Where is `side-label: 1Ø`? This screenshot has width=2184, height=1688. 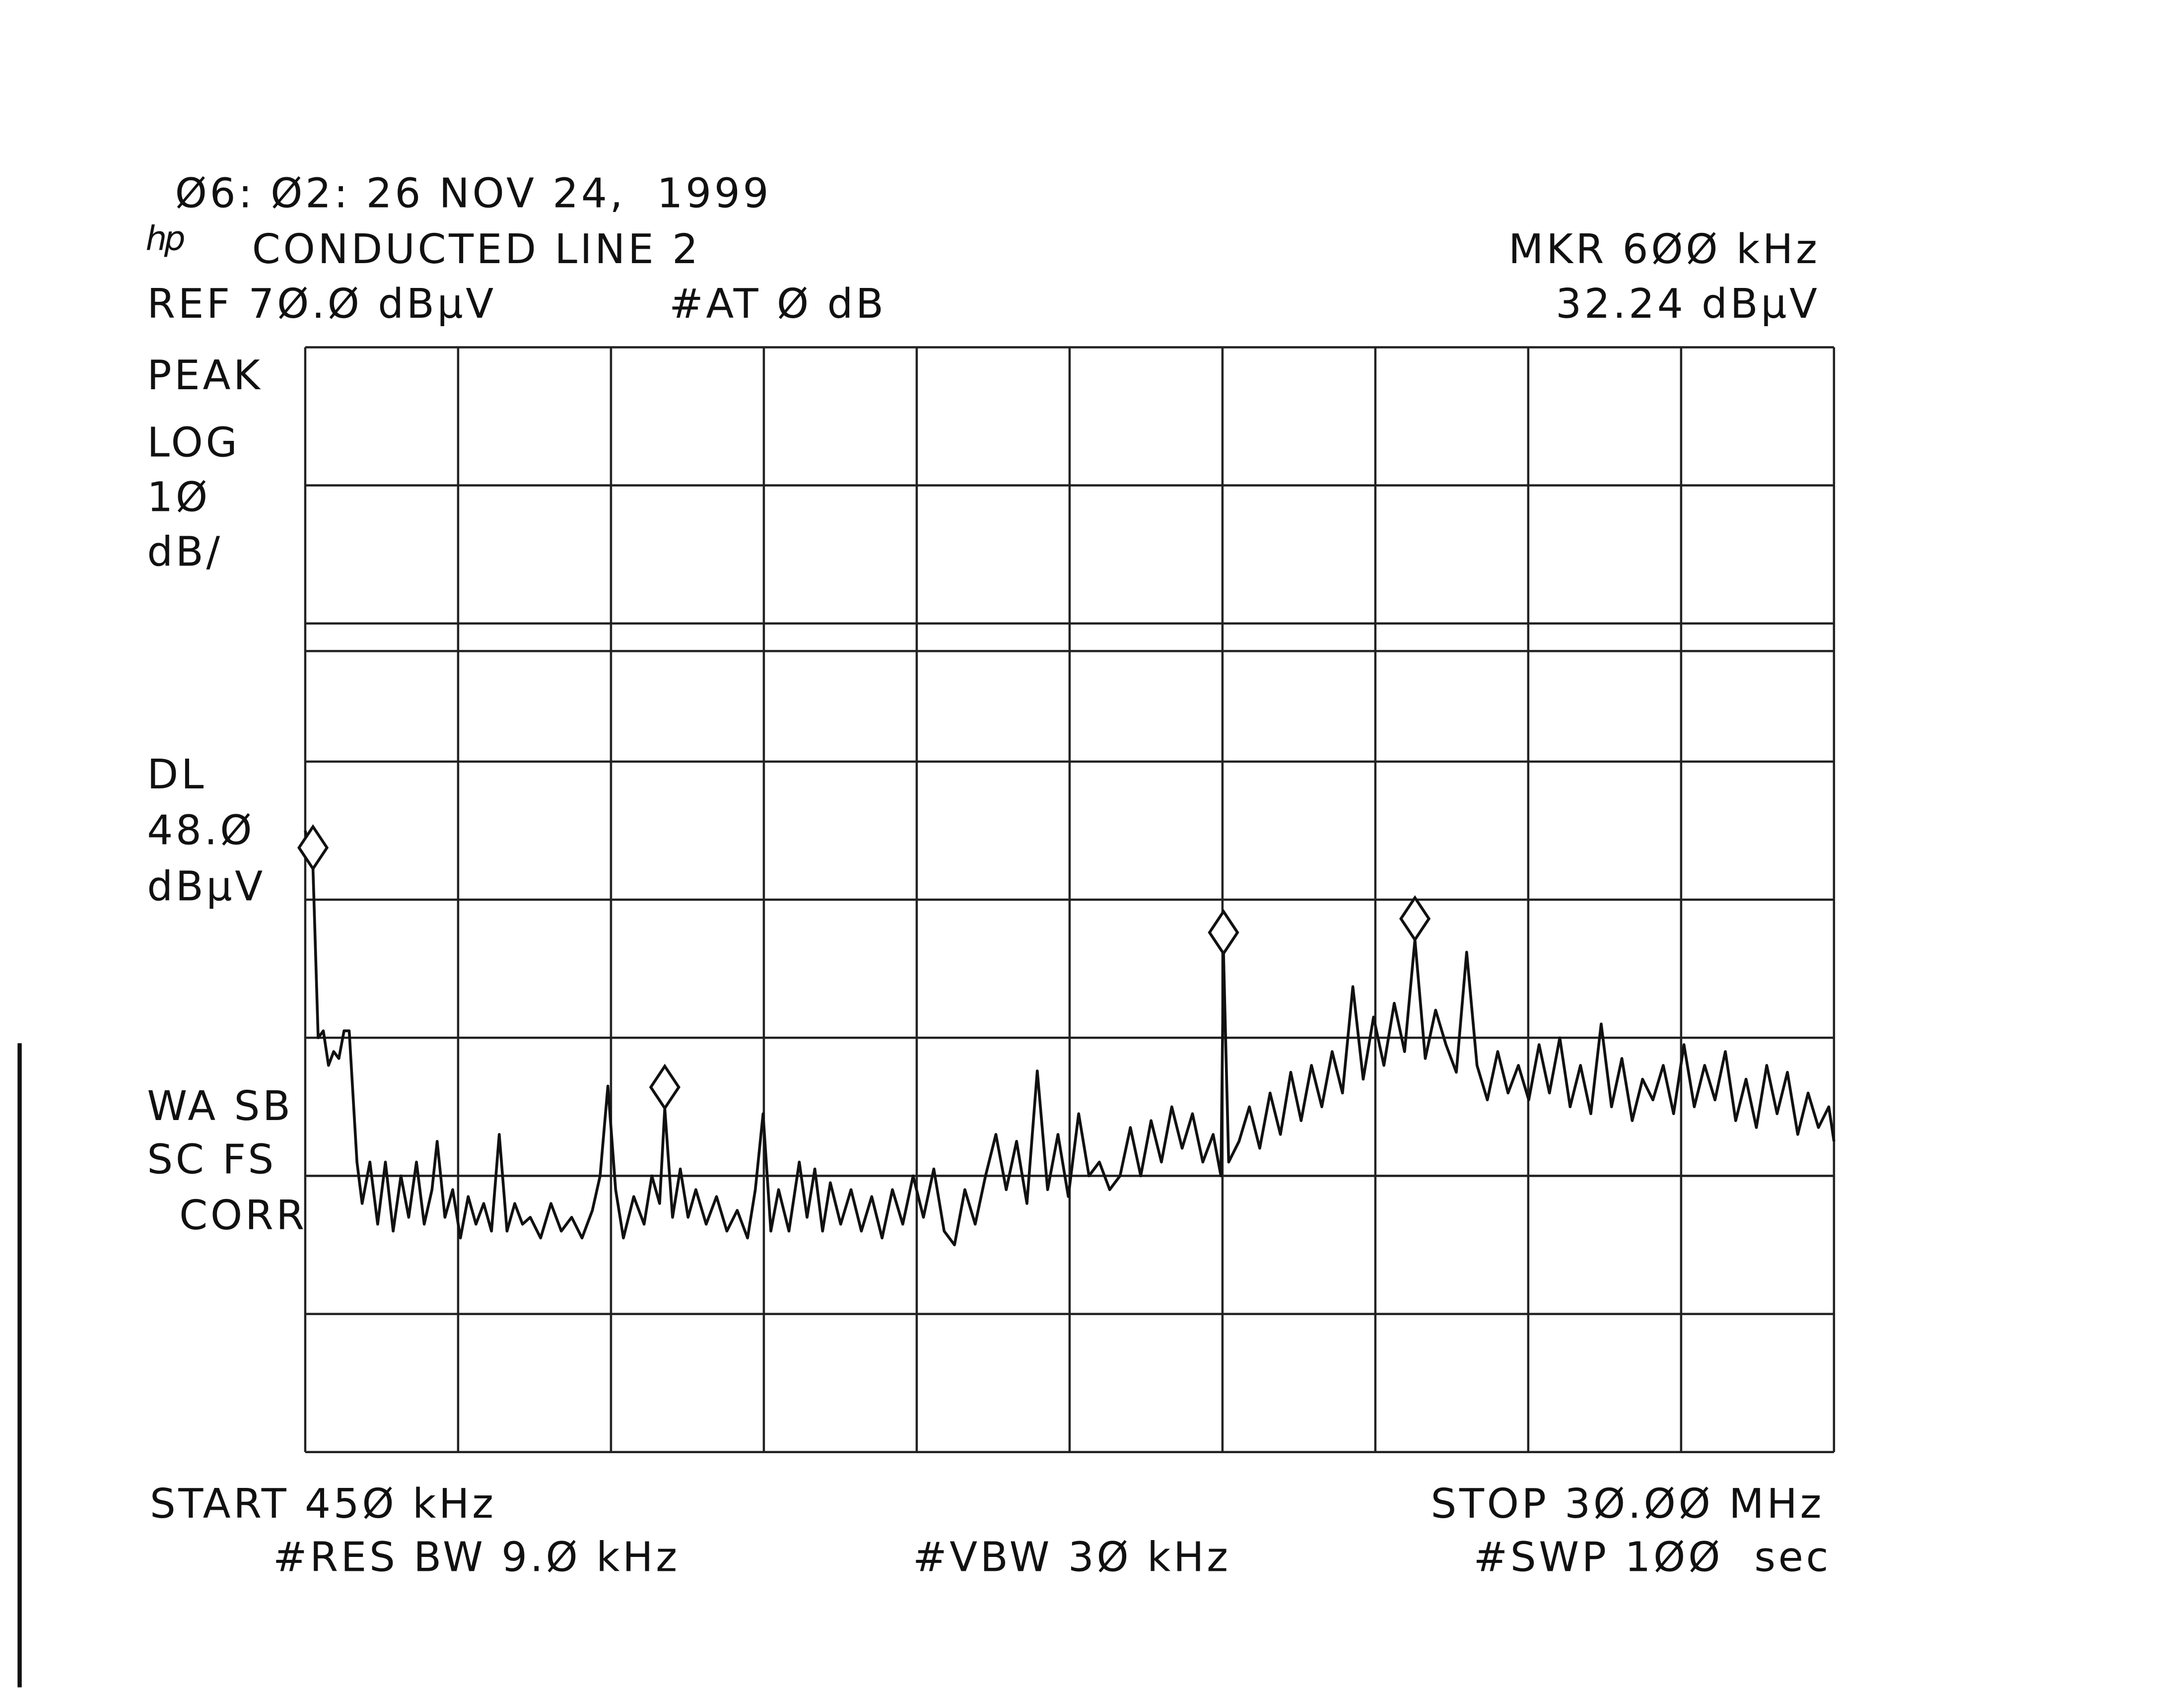
side-label: 1Ø is located at coordinates (178, 497).